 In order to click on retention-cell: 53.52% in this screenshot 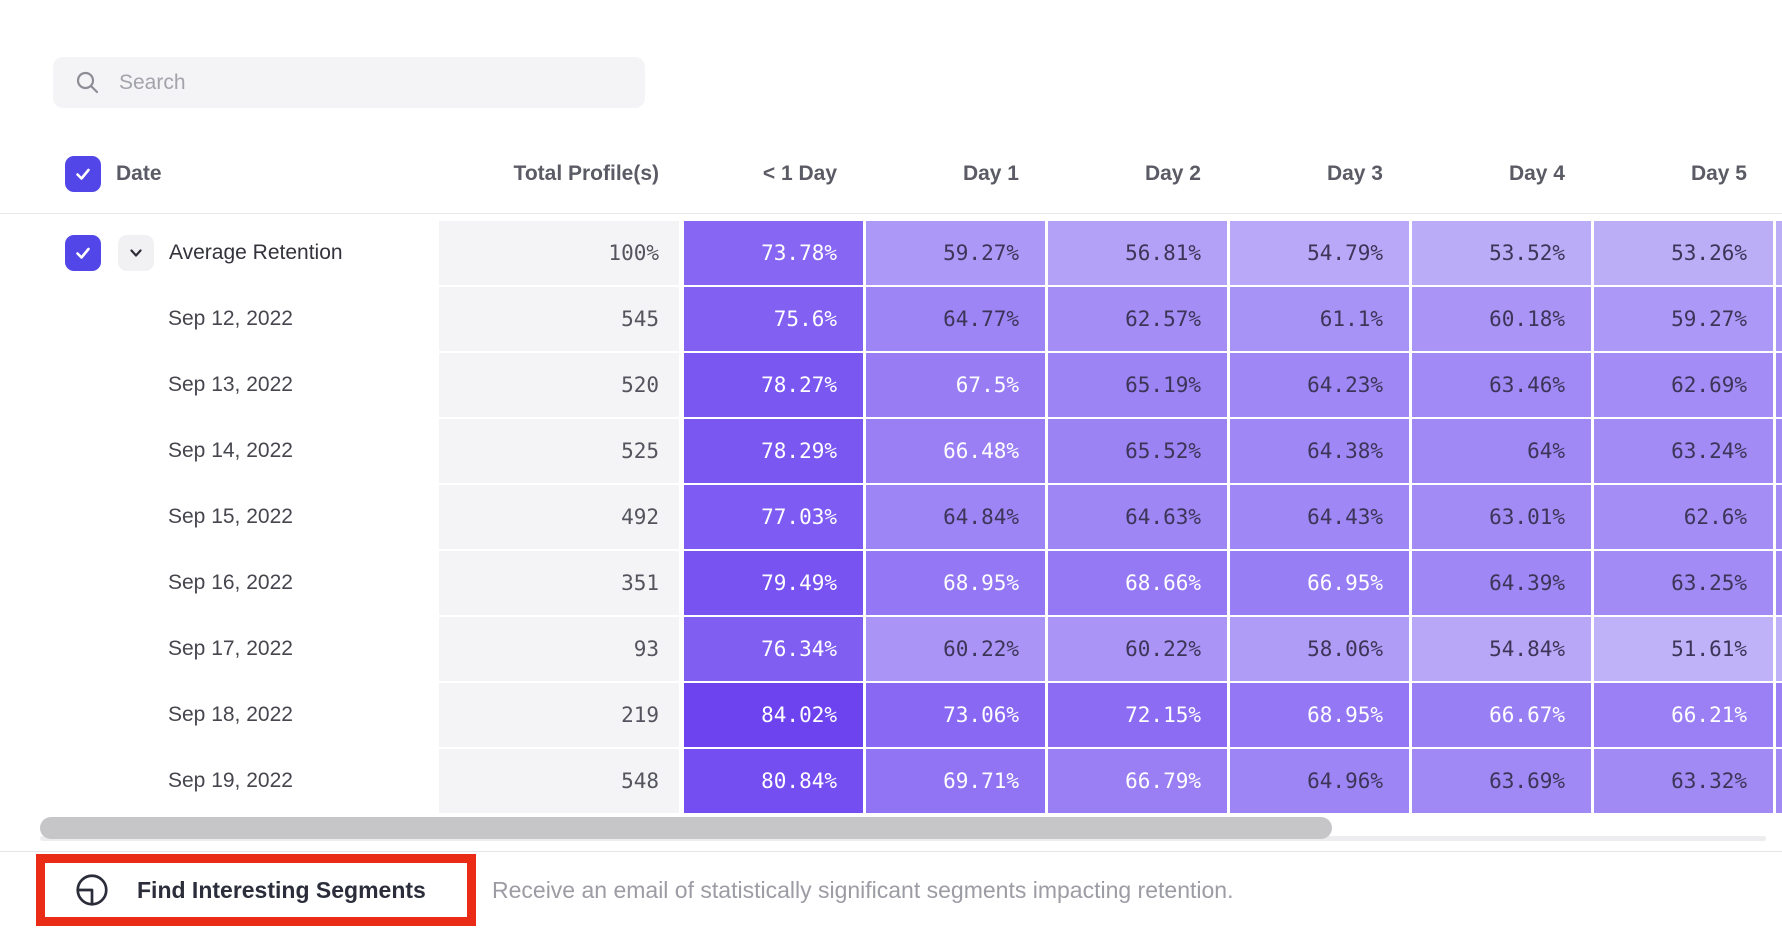, I will do `click(1501, 253)`.